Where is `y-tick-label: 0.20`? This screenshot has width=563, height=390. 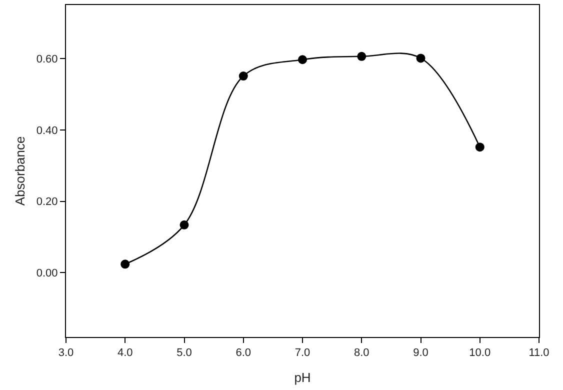 y-tick-label: 0.20 is located at coordinates (47, 202).